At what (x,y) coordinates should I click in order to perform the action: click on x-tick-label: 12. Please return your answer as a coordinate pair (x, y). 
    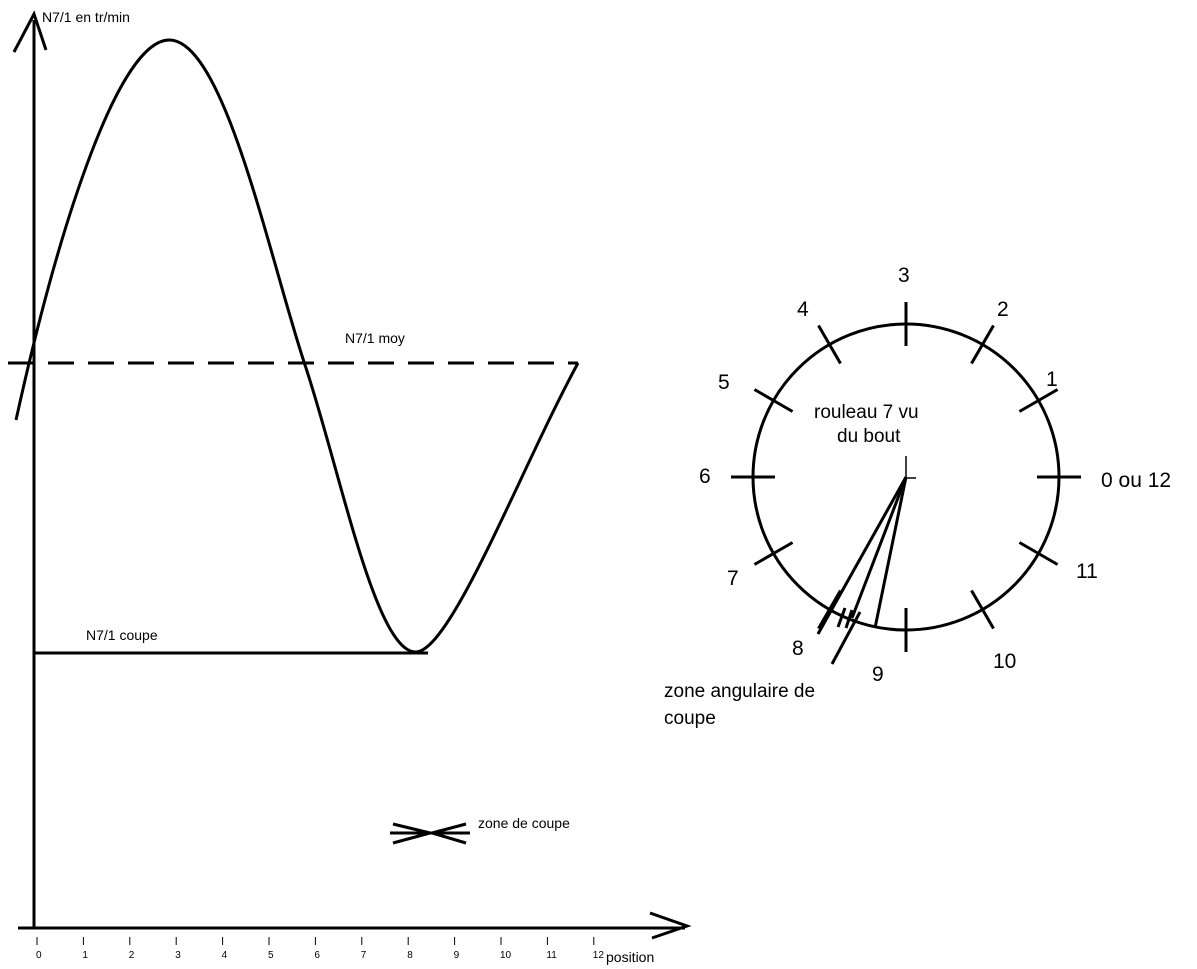
    Looking at the image, I should click on (599, 955).